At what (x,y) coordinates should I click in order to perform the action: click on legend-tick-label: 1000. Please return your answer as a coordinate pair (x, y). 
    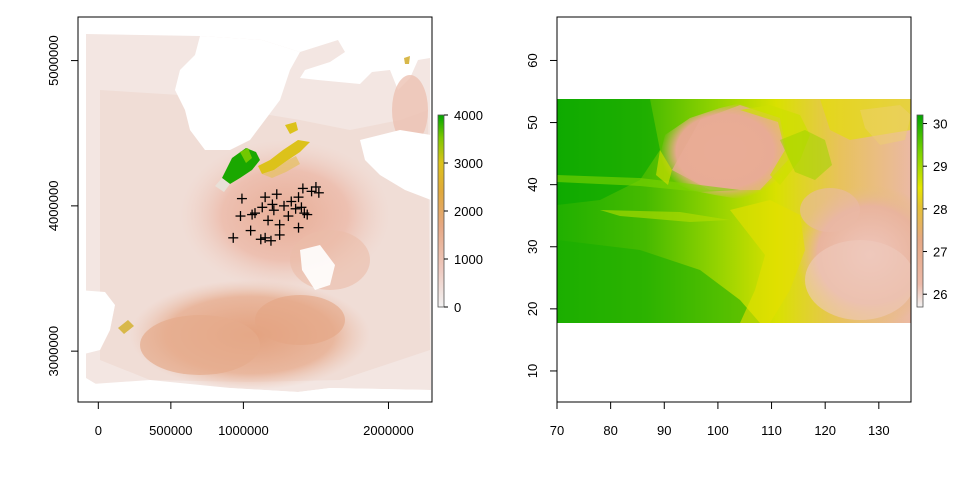
    Looking at the image, I should click on (468, 259).